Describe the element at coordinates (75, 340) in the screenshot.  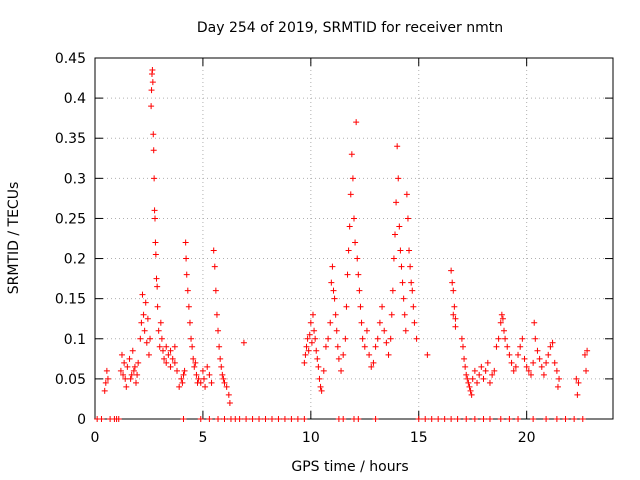
I see `y-tick-label: 0.1` at that location.